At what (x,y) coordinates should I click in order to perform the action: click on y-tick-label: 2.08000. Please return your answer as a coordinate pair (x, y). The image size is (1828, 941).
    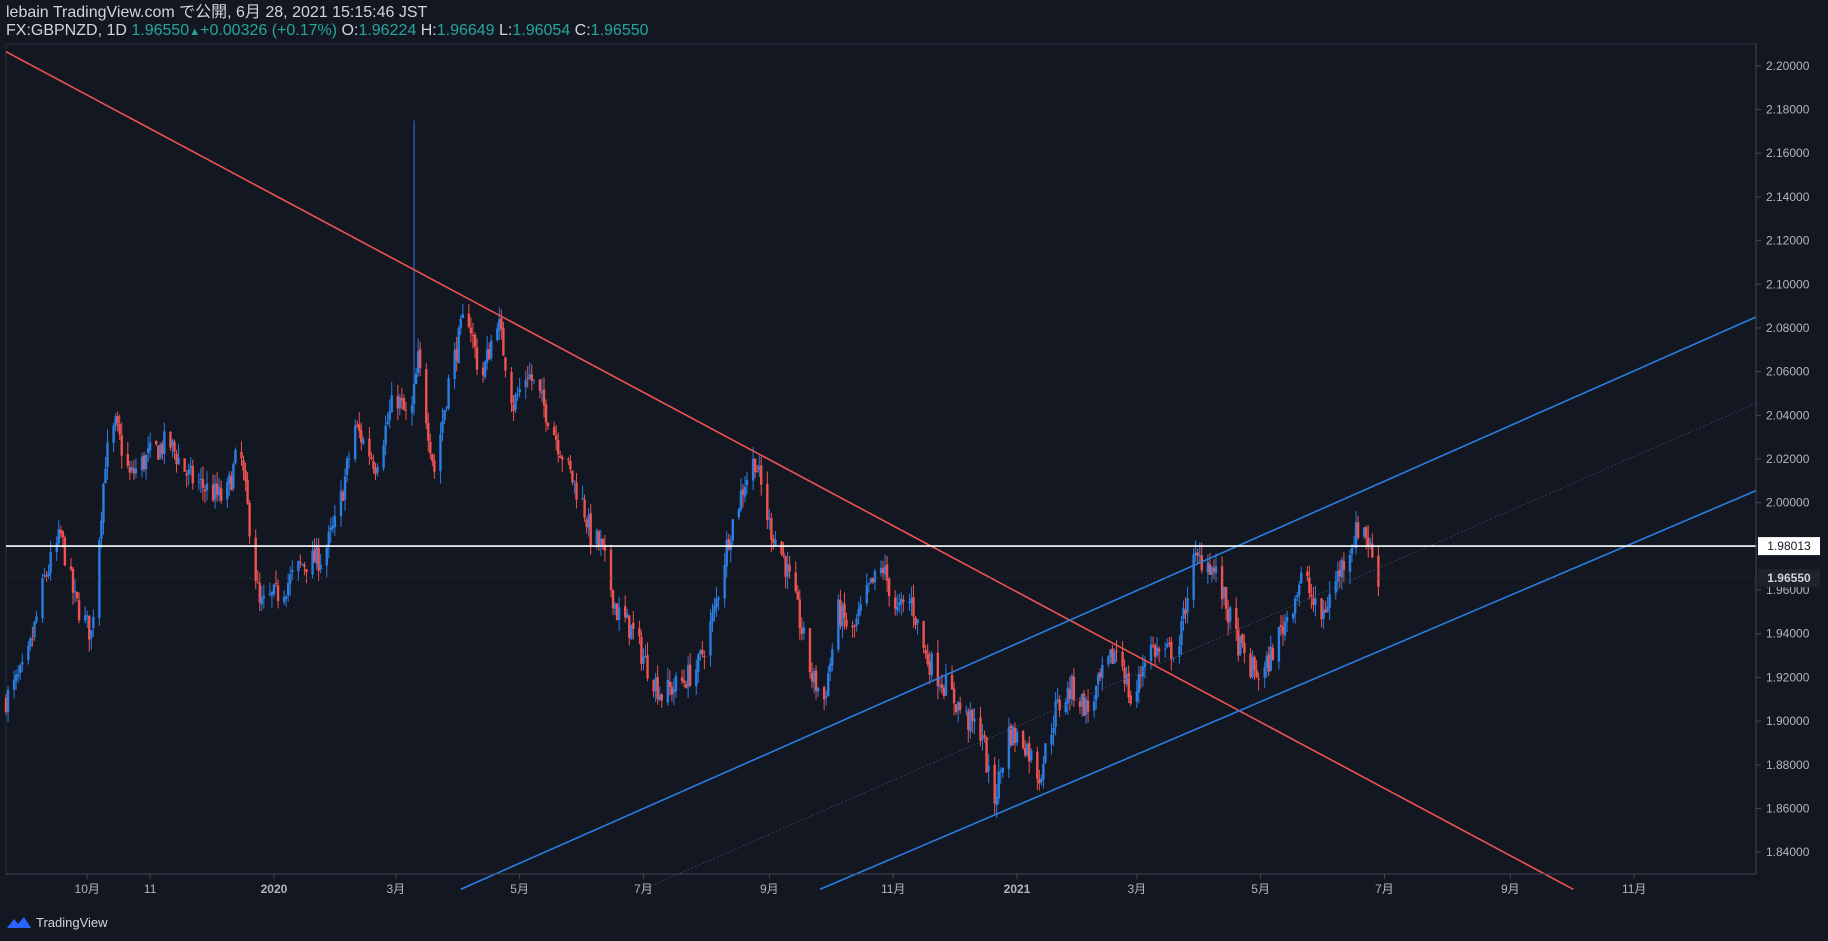
    Looking at the image, I should click on (1788, 328).